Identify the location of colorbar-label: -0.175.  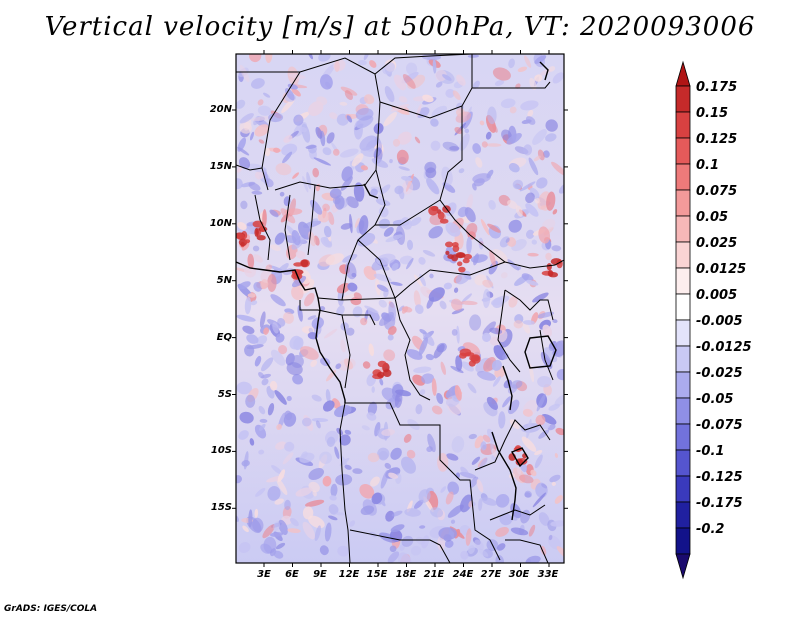
(719, 503).